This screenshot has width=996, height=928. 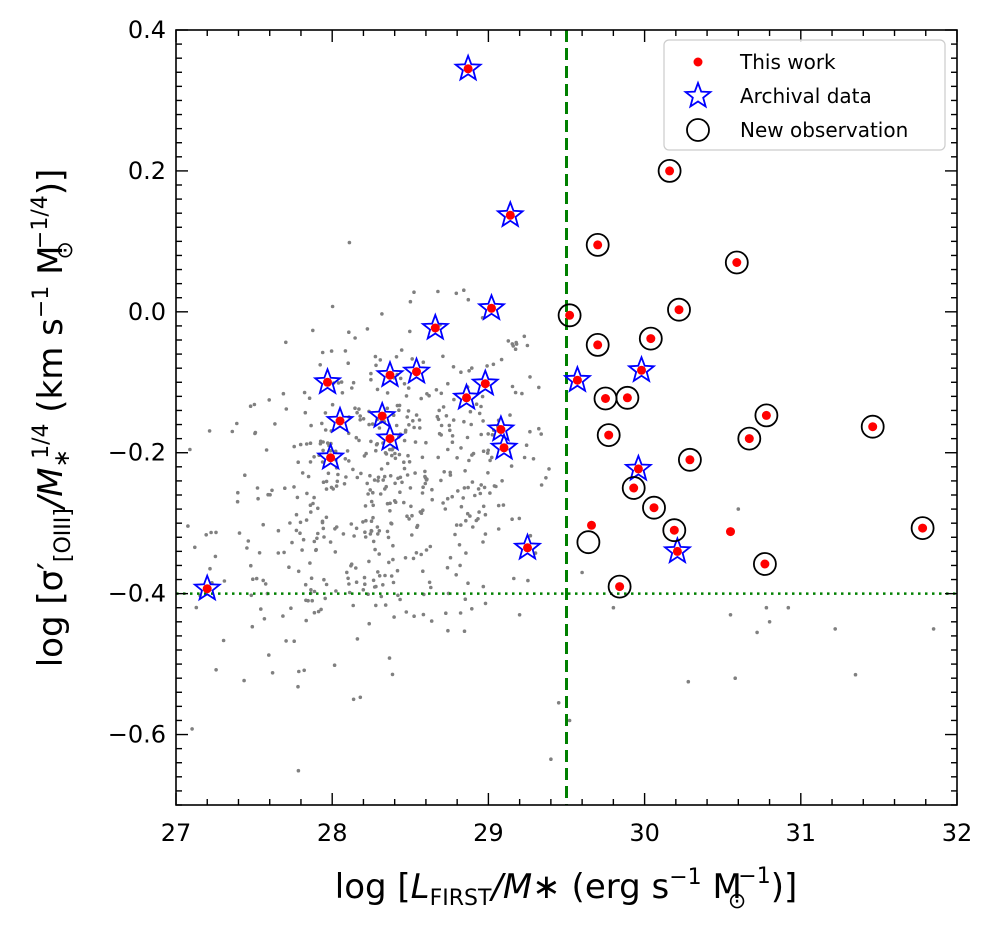 I want to click on y-tick-label: −0.6, so click(x=137, y=735).